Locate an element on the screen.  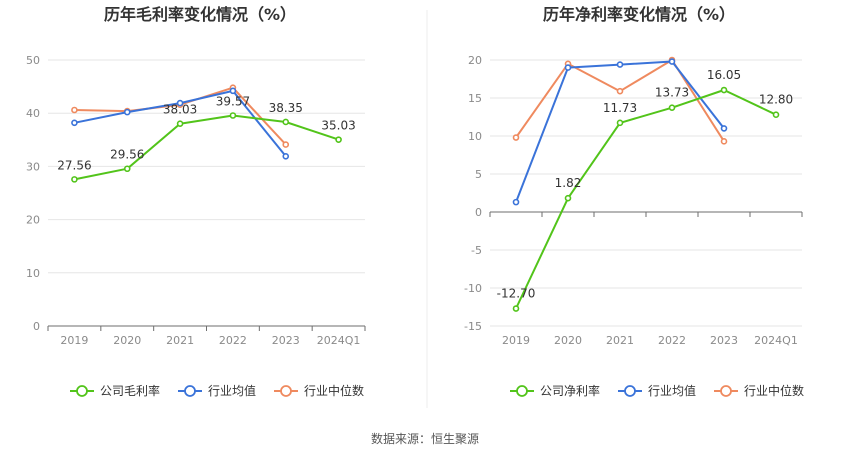
data-label: 35.03 is located at coordinates (338, 126).